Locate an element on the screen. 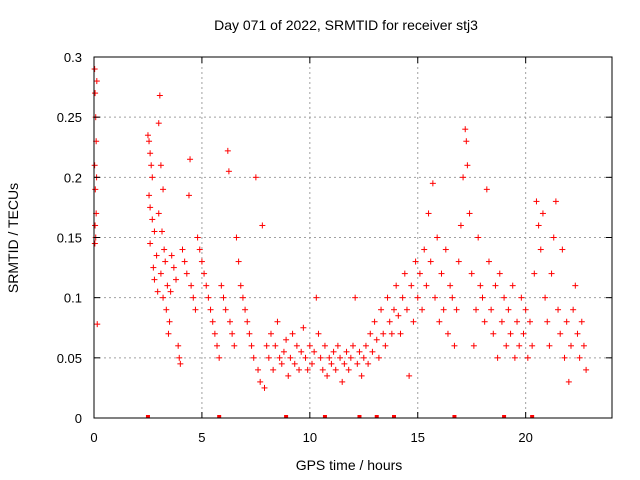 The image size is (640, 480). x-tick-label: 20 is located at coordinates (525, 437).